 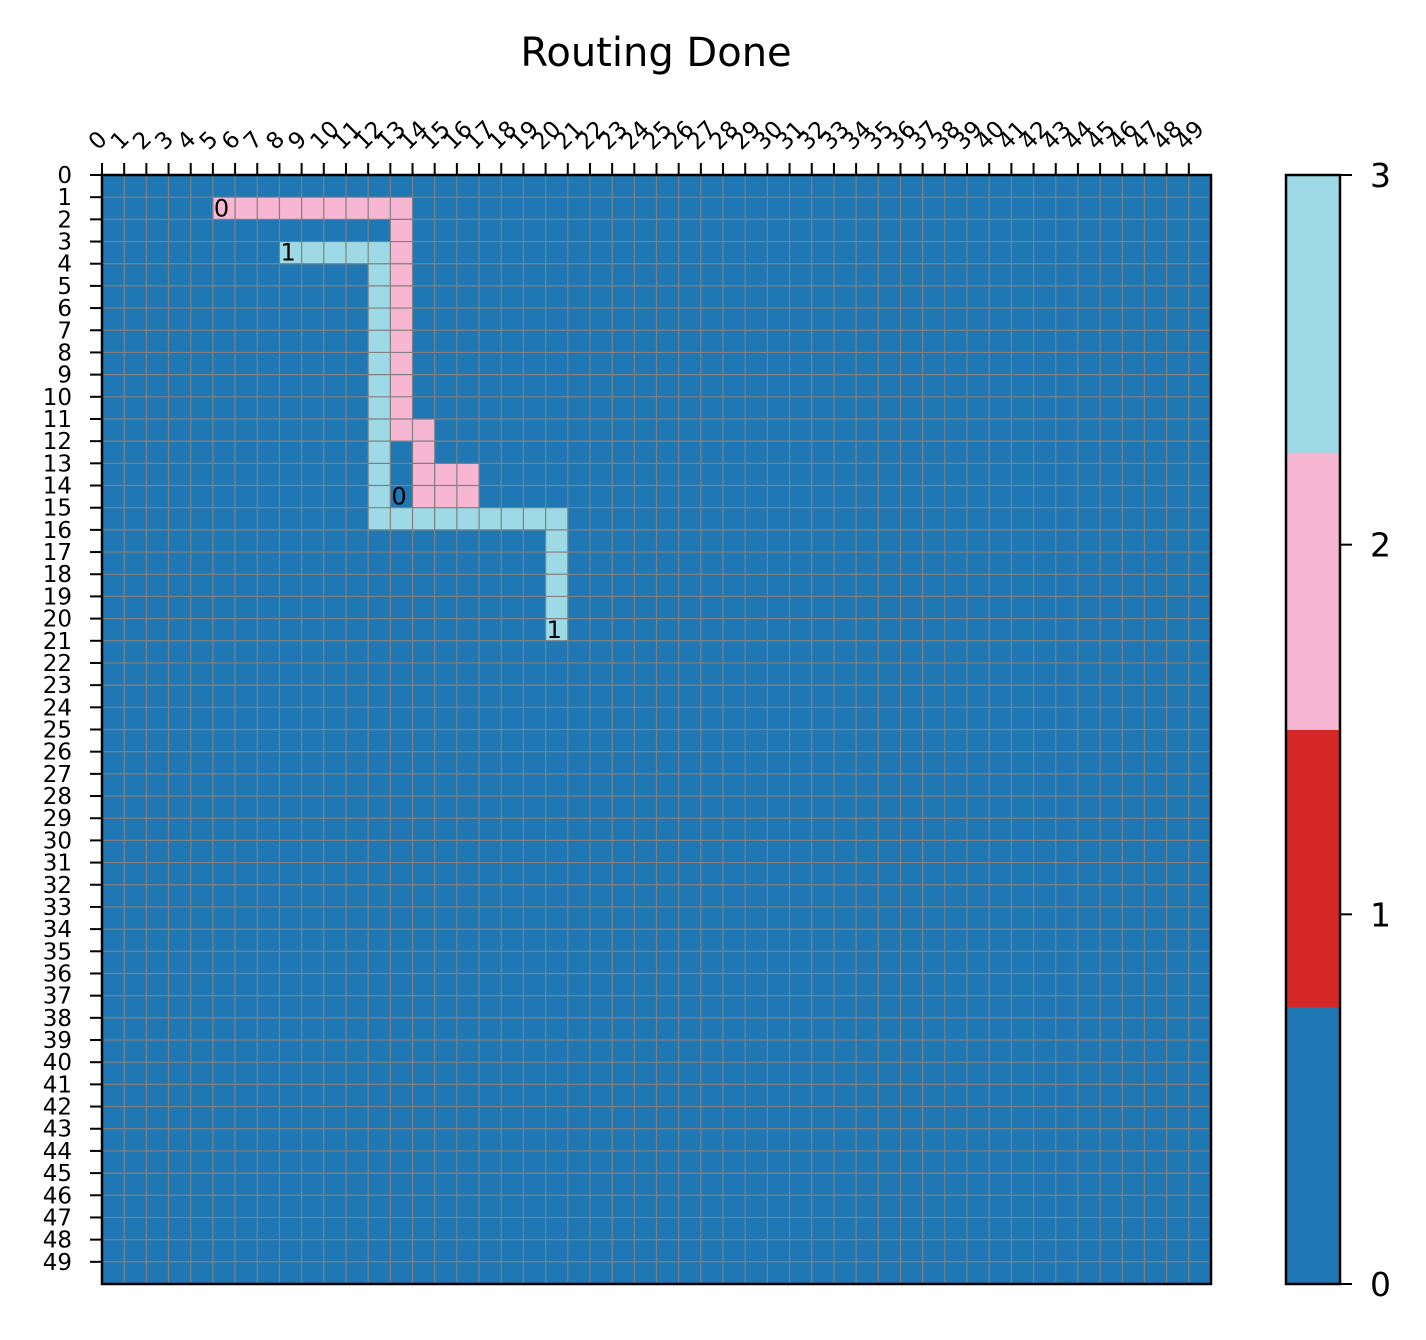 I want to click on y-tick-label: 37, so click(x=57, y=997).